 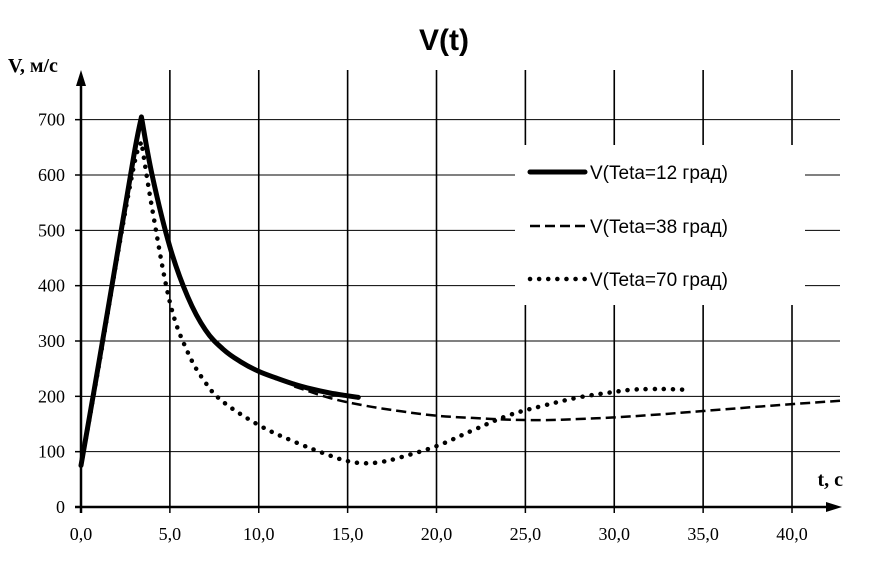 I want to click on y-tick-label: 100, so click(x=51, y=452).